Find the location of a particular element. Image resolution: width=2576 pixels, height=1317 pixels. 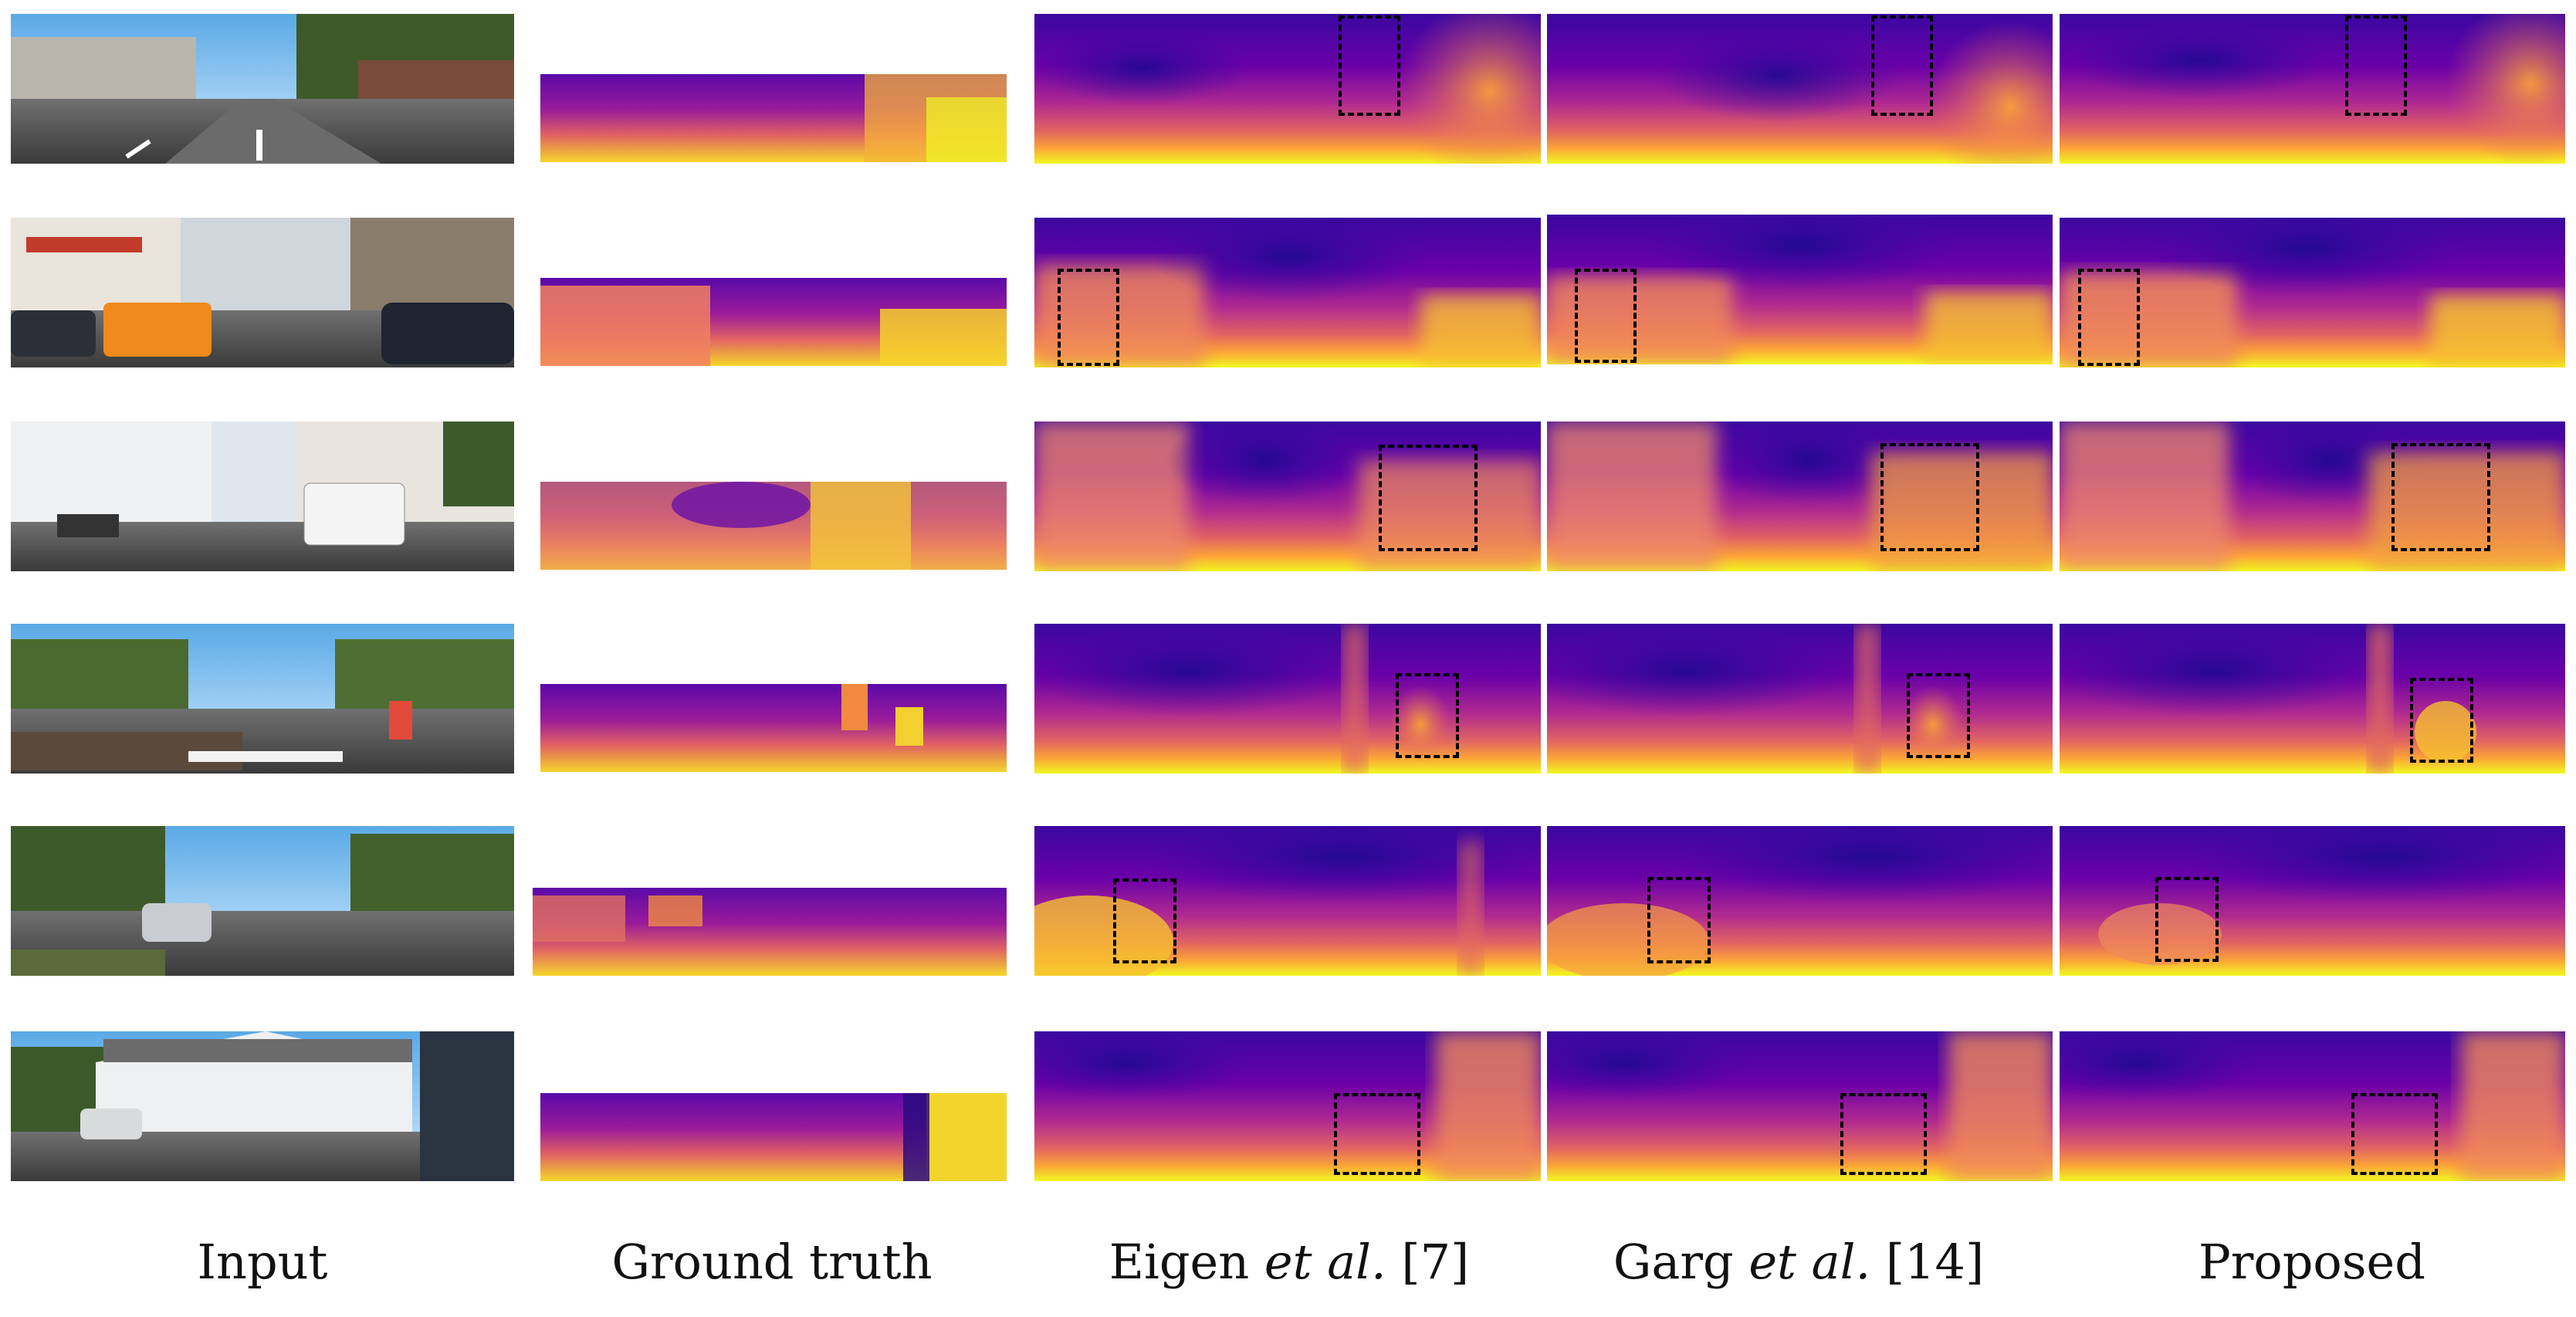

label-eigen: Eigen et al. [7] is located at coordinates (1289, 1262).